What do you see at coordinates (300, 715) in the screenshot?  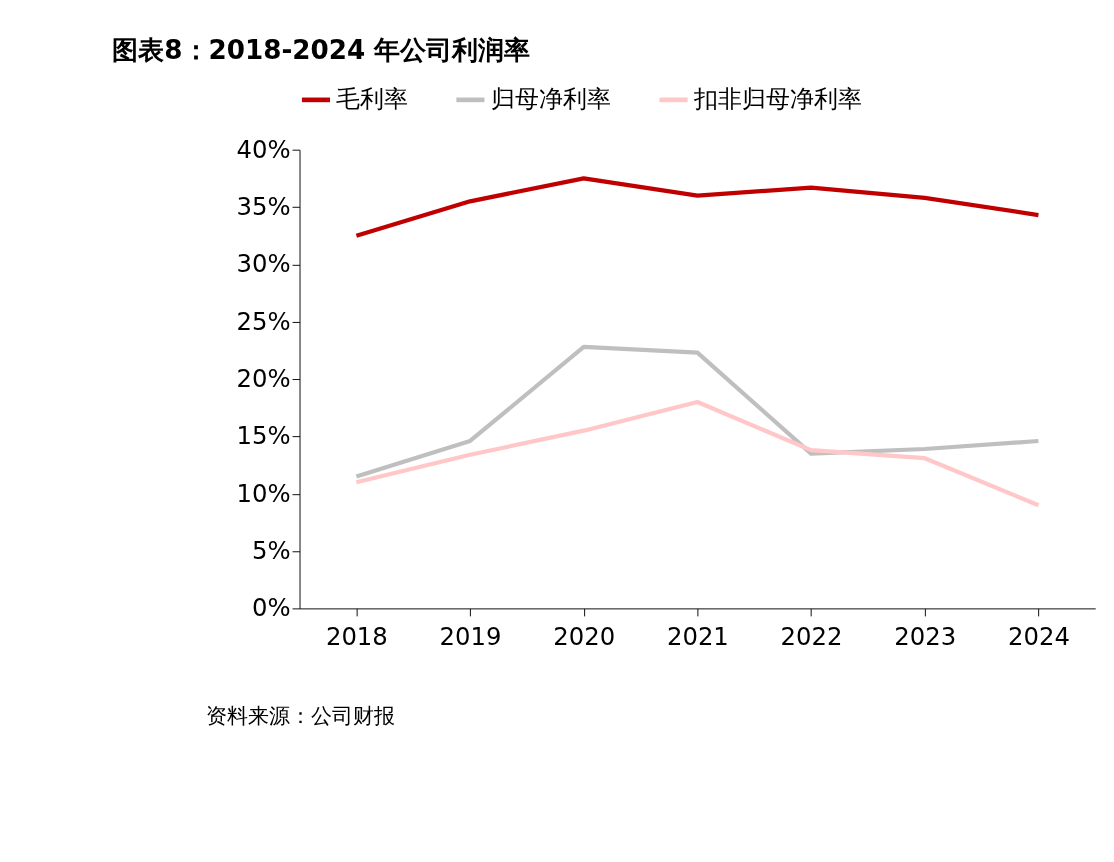 I see `text: 资料来源：公司财报` at bounding box center [300, 715].